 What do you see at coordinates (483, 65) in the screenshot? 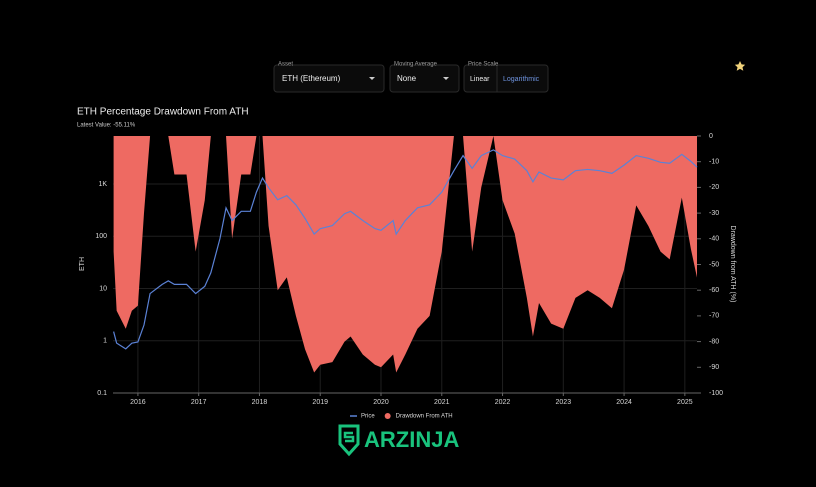
I see `scale-label: Price Scale` at bounding box center [483, 65].